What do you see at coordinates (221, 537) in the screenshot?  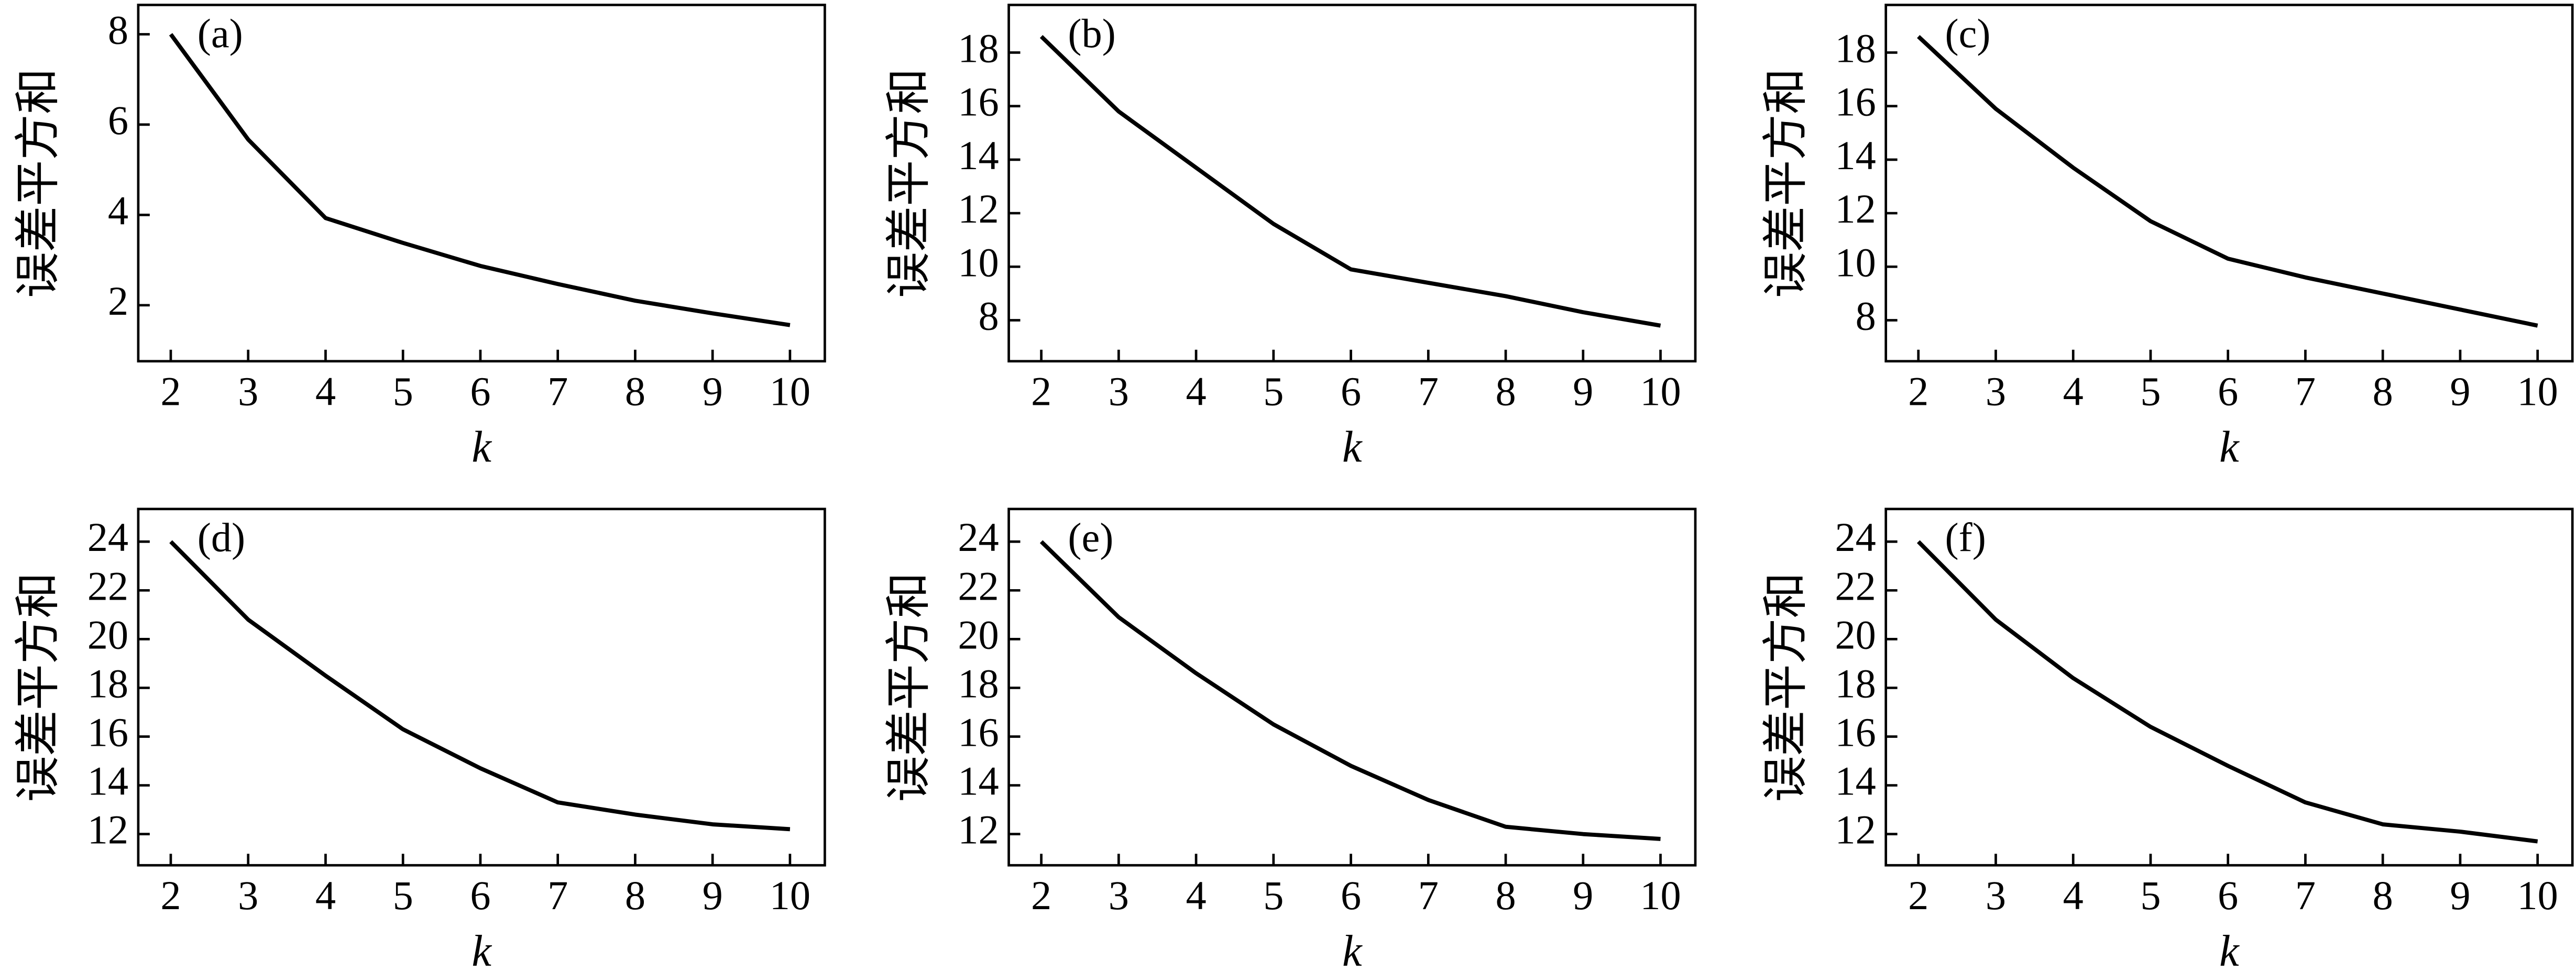 I see `panel-label: (d)` at bounding box center [221, 537].